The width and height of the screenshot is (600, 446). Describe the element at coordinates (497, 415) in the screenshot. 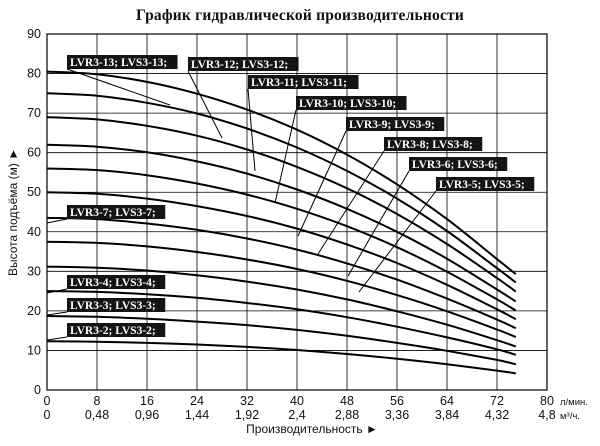

I see `x-tick-label-m3h: 4,32` at that location.